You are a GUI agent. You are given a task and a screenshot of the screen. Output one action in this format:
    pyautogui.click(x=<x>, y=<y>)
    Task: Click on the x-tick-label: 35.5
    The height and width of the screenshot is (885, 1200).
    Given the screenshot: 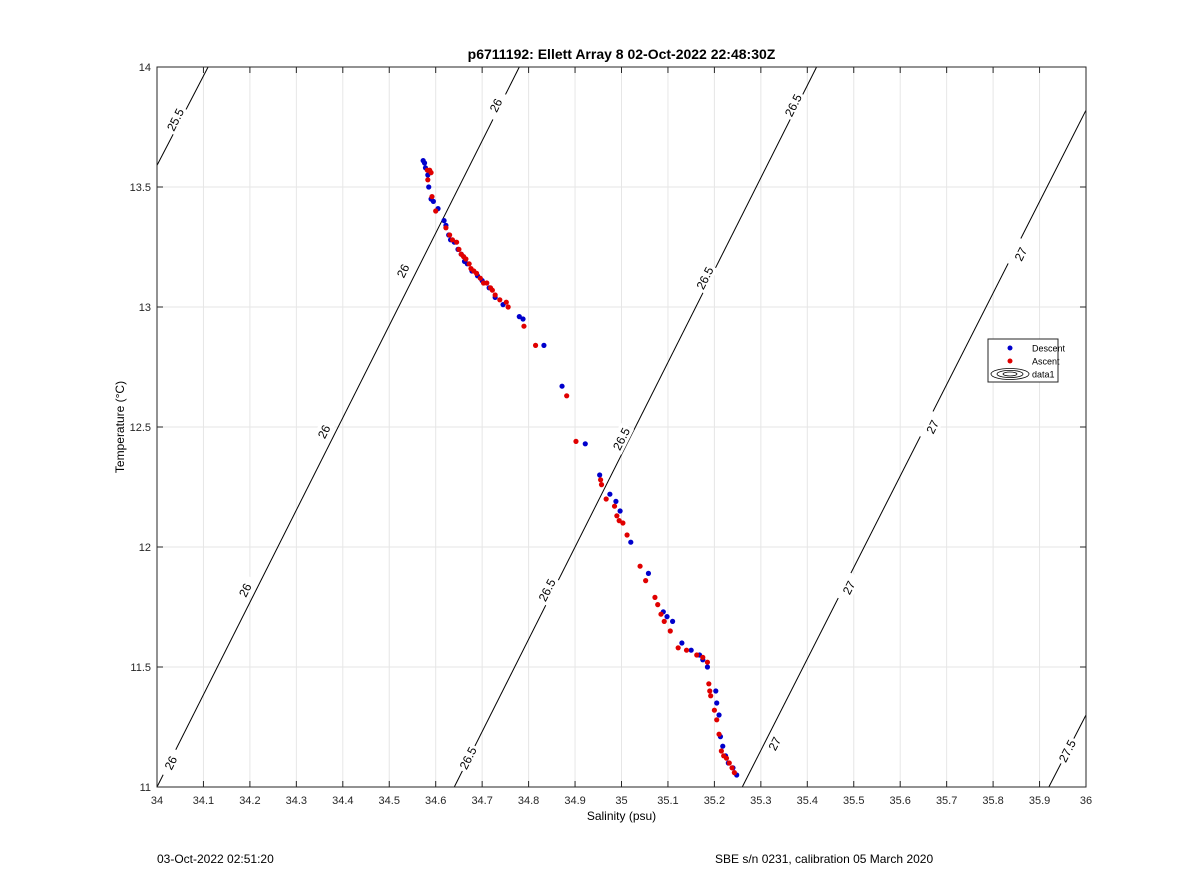 What is the action you would take?
    pyautogui.click(x=853, y=801)
    